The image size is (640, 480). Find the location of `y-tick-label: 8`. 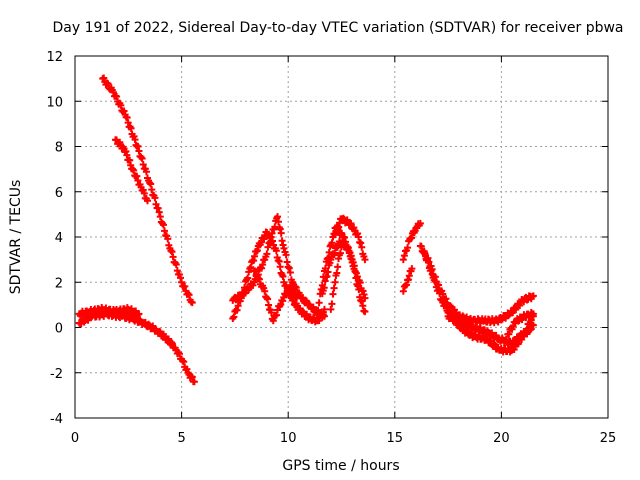

y-tick-label: 8 is located at coordinates (59, 148).